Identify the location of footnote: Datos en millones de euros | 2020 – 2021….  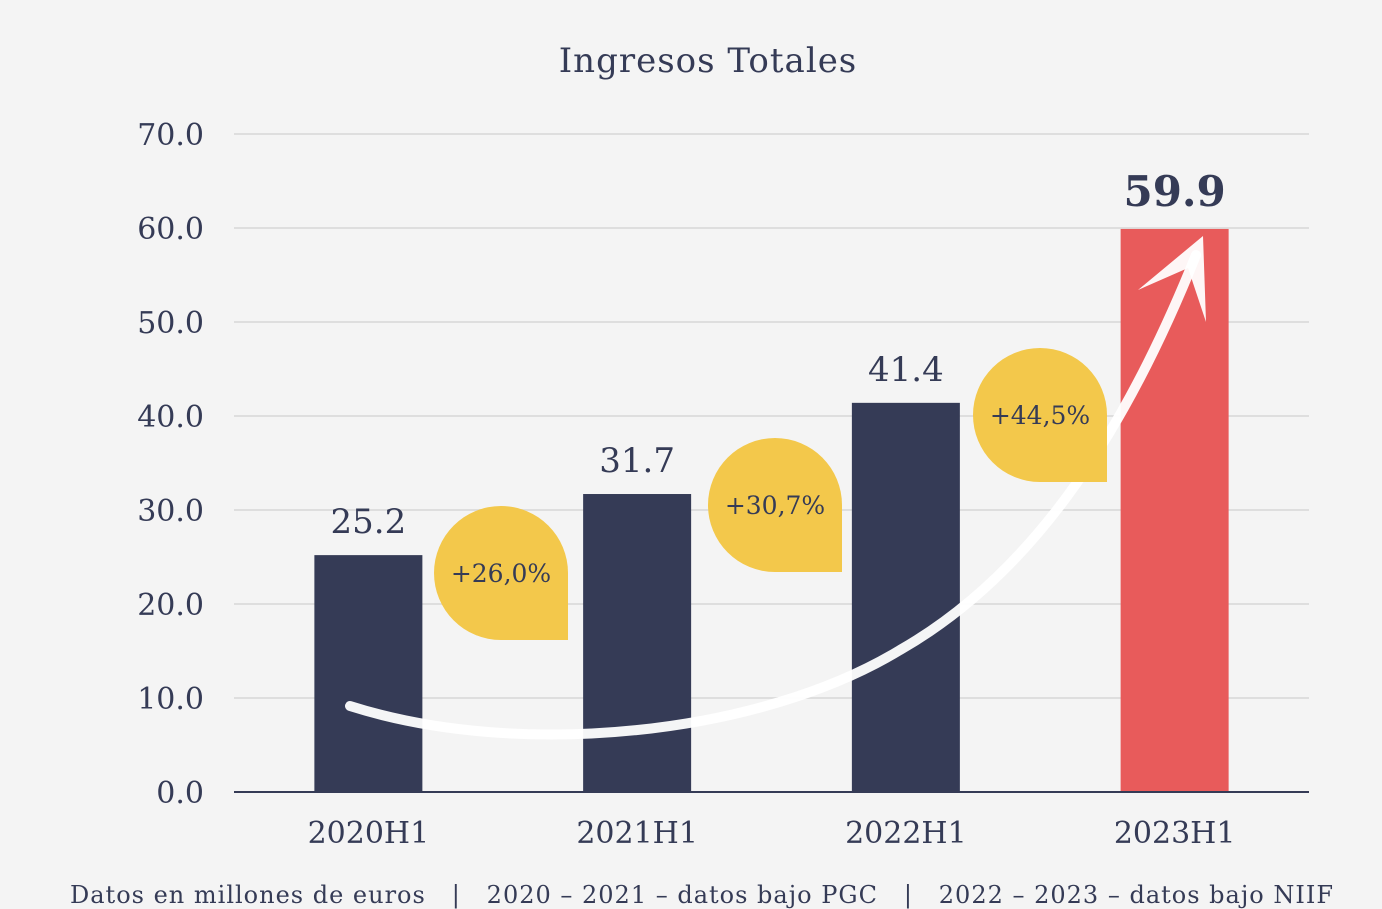
(702, 895).